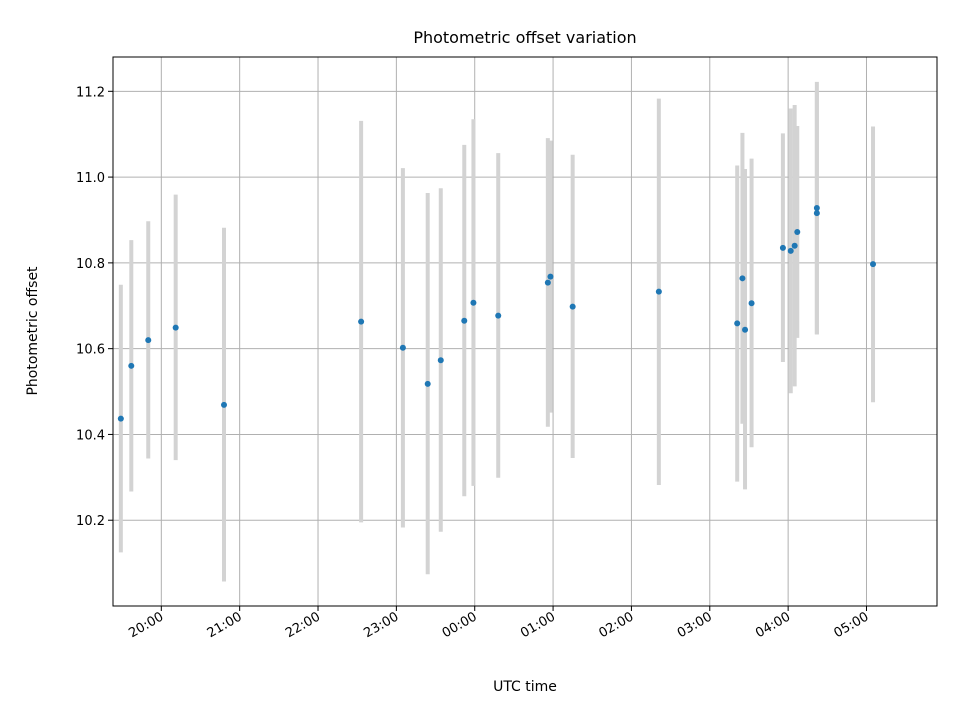 This screenshot has height=720, width=960. I want to click on y-tick-label: 10.2, so click(90, 521).